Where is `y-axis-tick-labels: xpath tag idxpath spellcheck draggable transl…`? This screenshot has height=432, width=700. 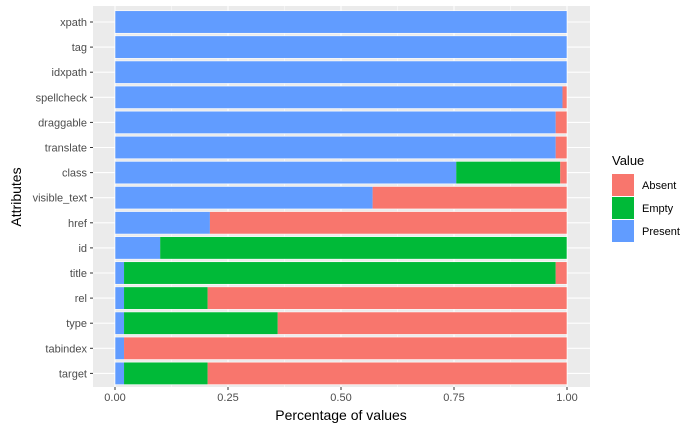 y-axis-tick-labels: xpath tag idxpath spellcheck draggable transl… is located at coordinates (63, 198).